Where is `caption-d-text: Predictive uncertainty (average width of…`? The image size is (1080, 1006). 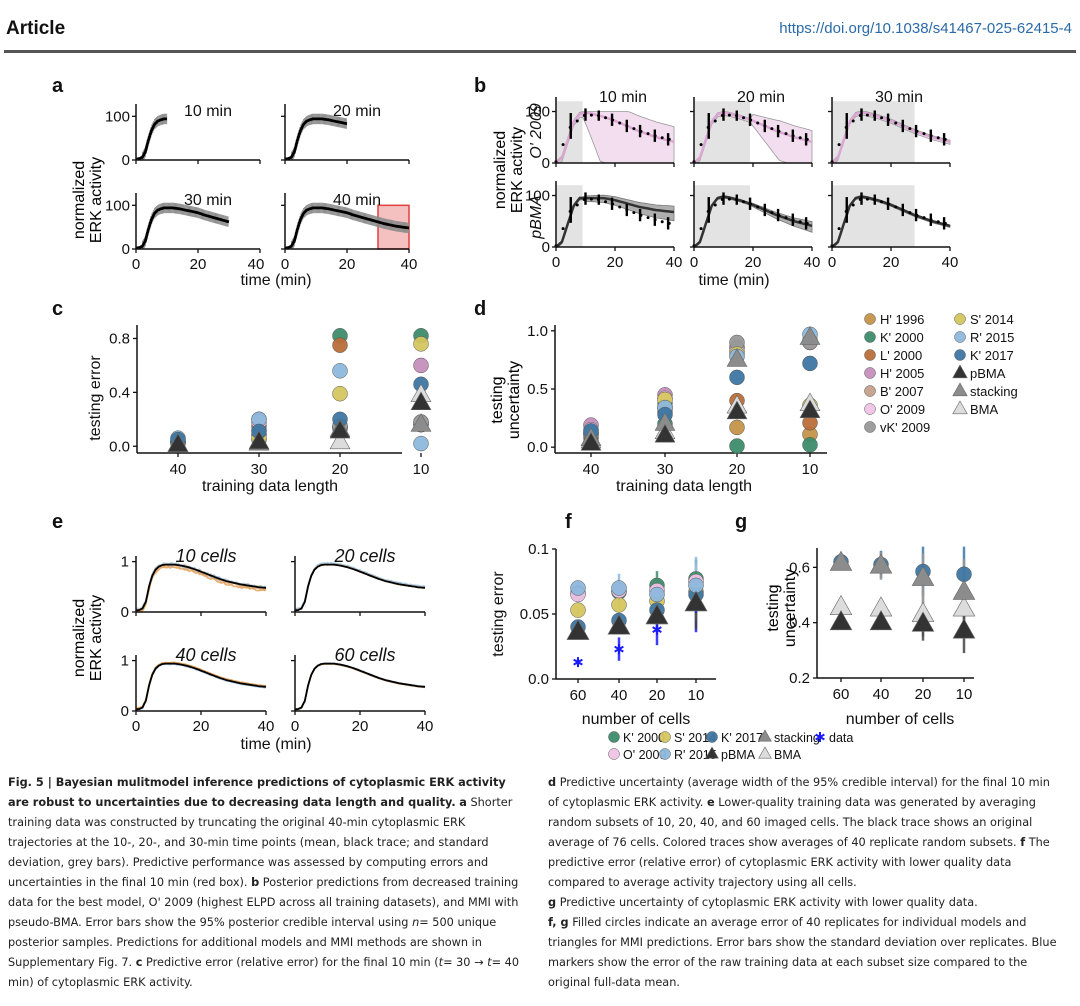
caption-d-text: Predictive uncertainty (average width of… is located at coordinates (799, 792).